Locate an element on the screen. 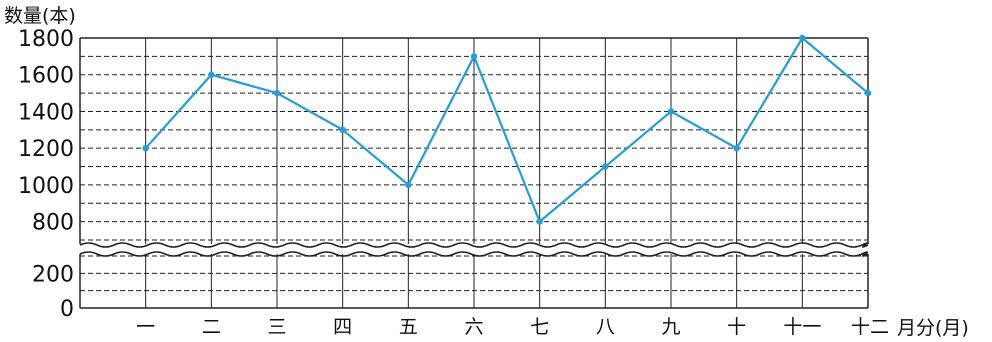  y-tick-label: 1400 is located at coordinates (46, 112).